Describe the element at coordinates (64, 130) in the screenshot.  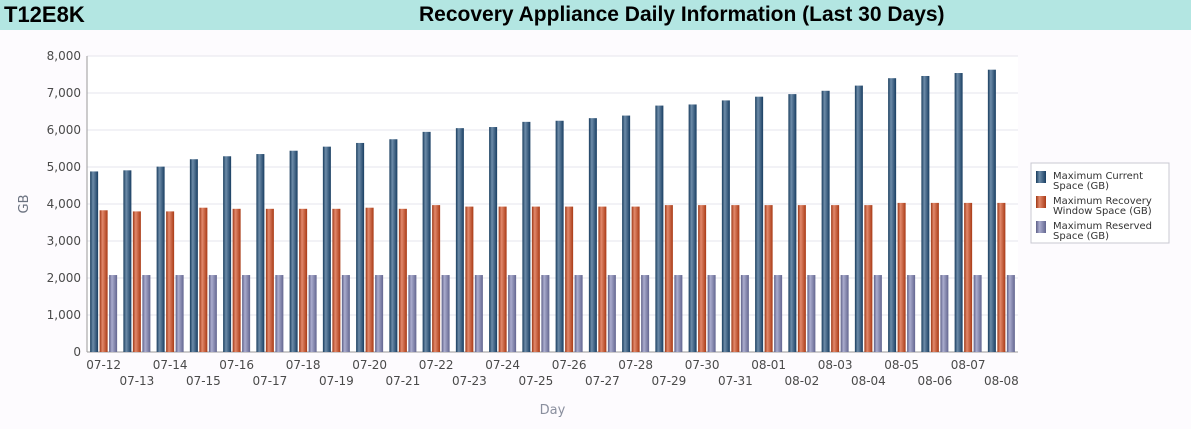
I see `y-tick-label: 6,000` at that location.